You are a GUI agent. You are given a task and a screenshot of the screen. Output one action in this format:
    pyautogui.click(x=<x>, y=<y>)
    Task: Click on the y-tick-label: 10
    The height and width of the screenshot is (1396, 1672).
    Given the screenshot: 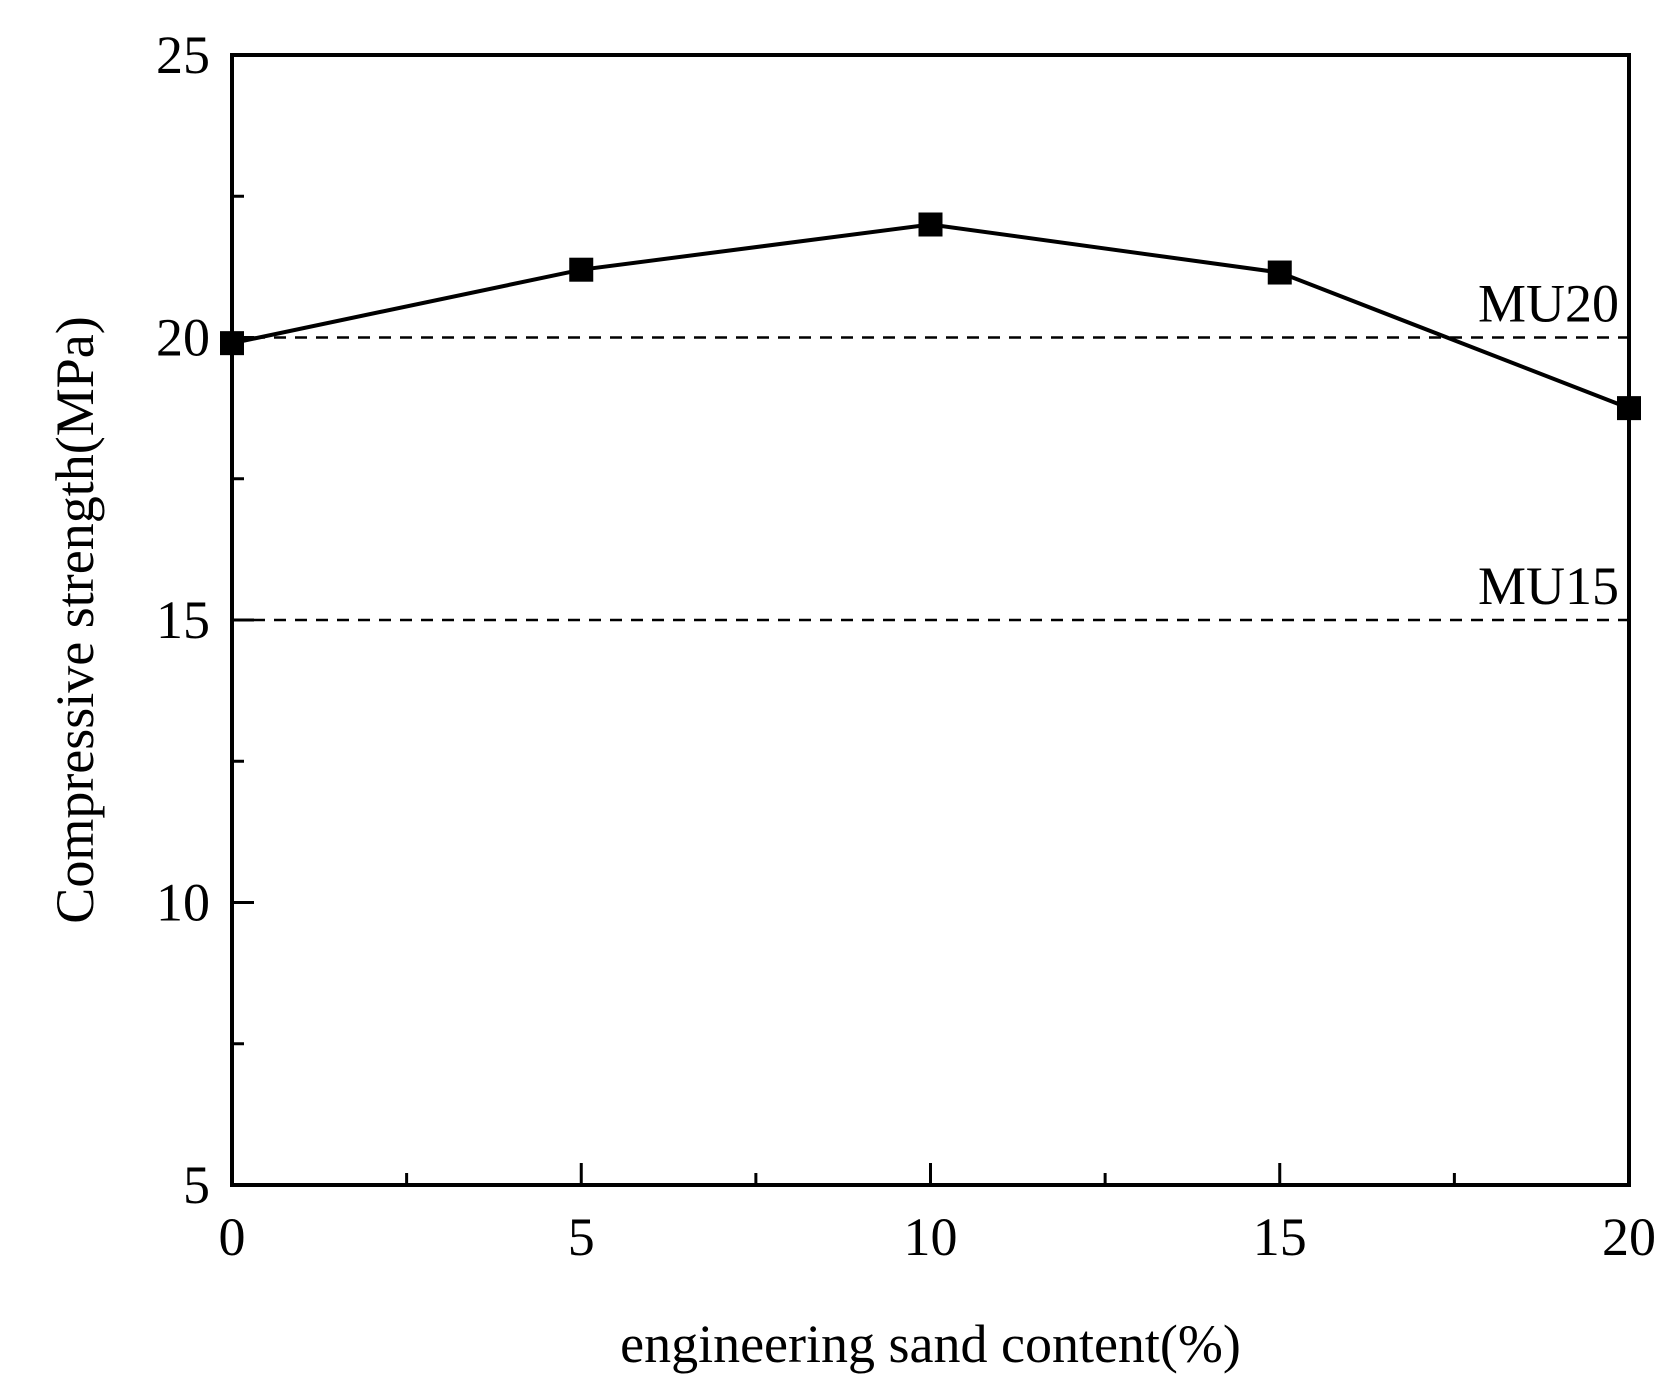 What is the action you would take?
    pyautogui.click(x=183, y=903)
    